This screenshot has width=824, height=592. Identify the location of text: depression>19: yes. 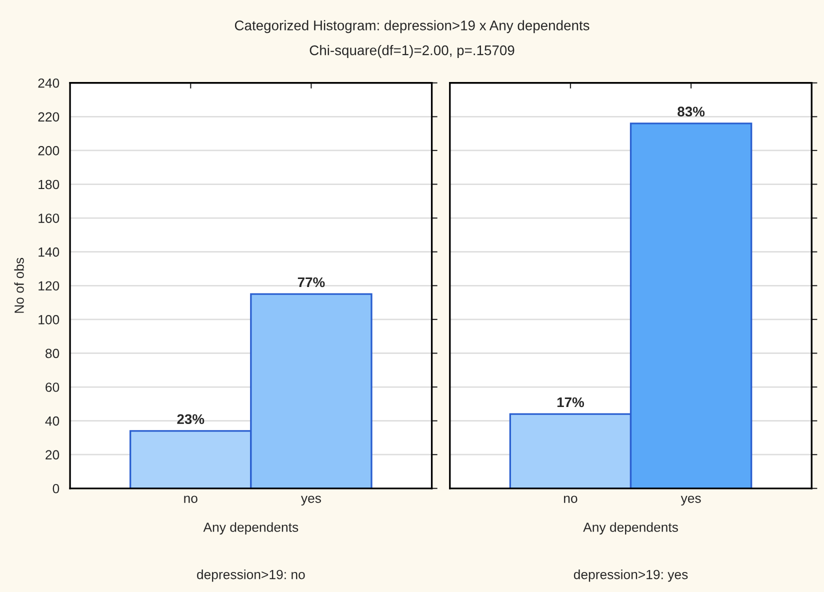
(631, 576).